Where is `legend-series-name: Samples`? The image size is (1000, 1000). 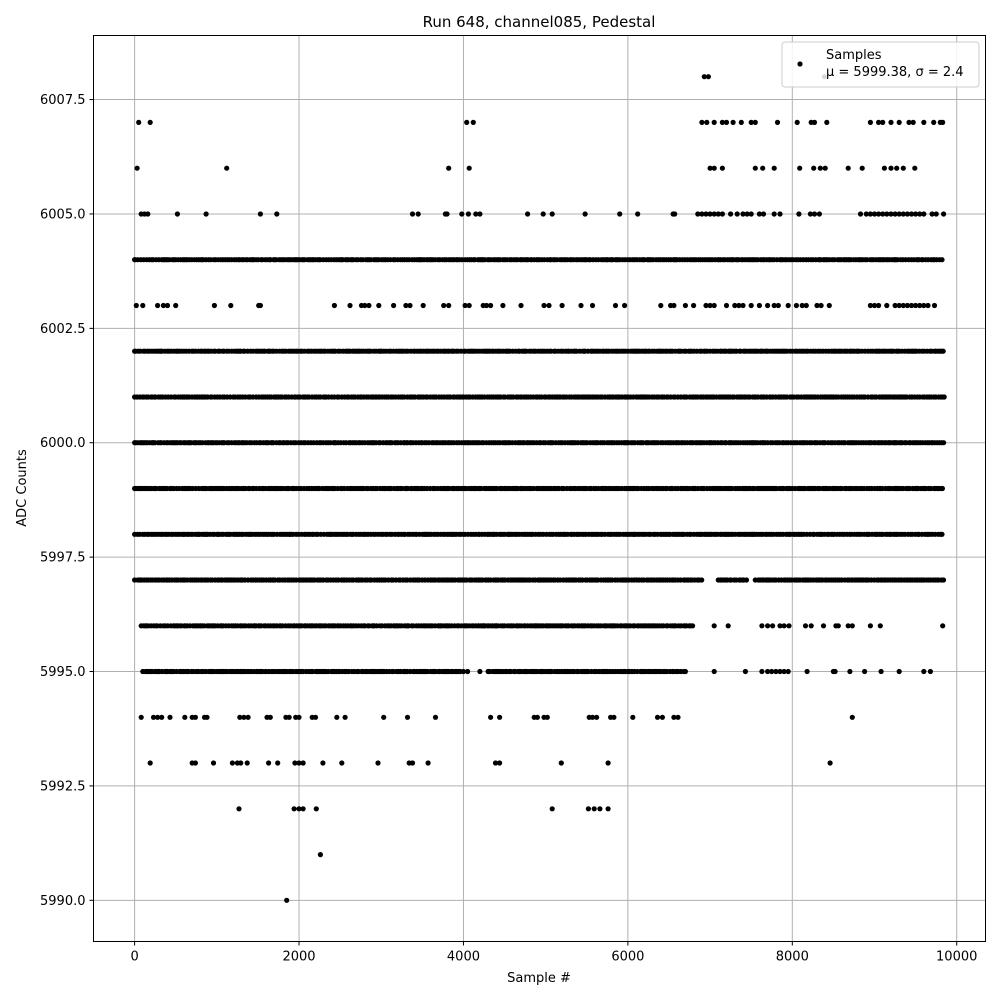 legend-series-name: Samples is located at coordinates (854, 55).